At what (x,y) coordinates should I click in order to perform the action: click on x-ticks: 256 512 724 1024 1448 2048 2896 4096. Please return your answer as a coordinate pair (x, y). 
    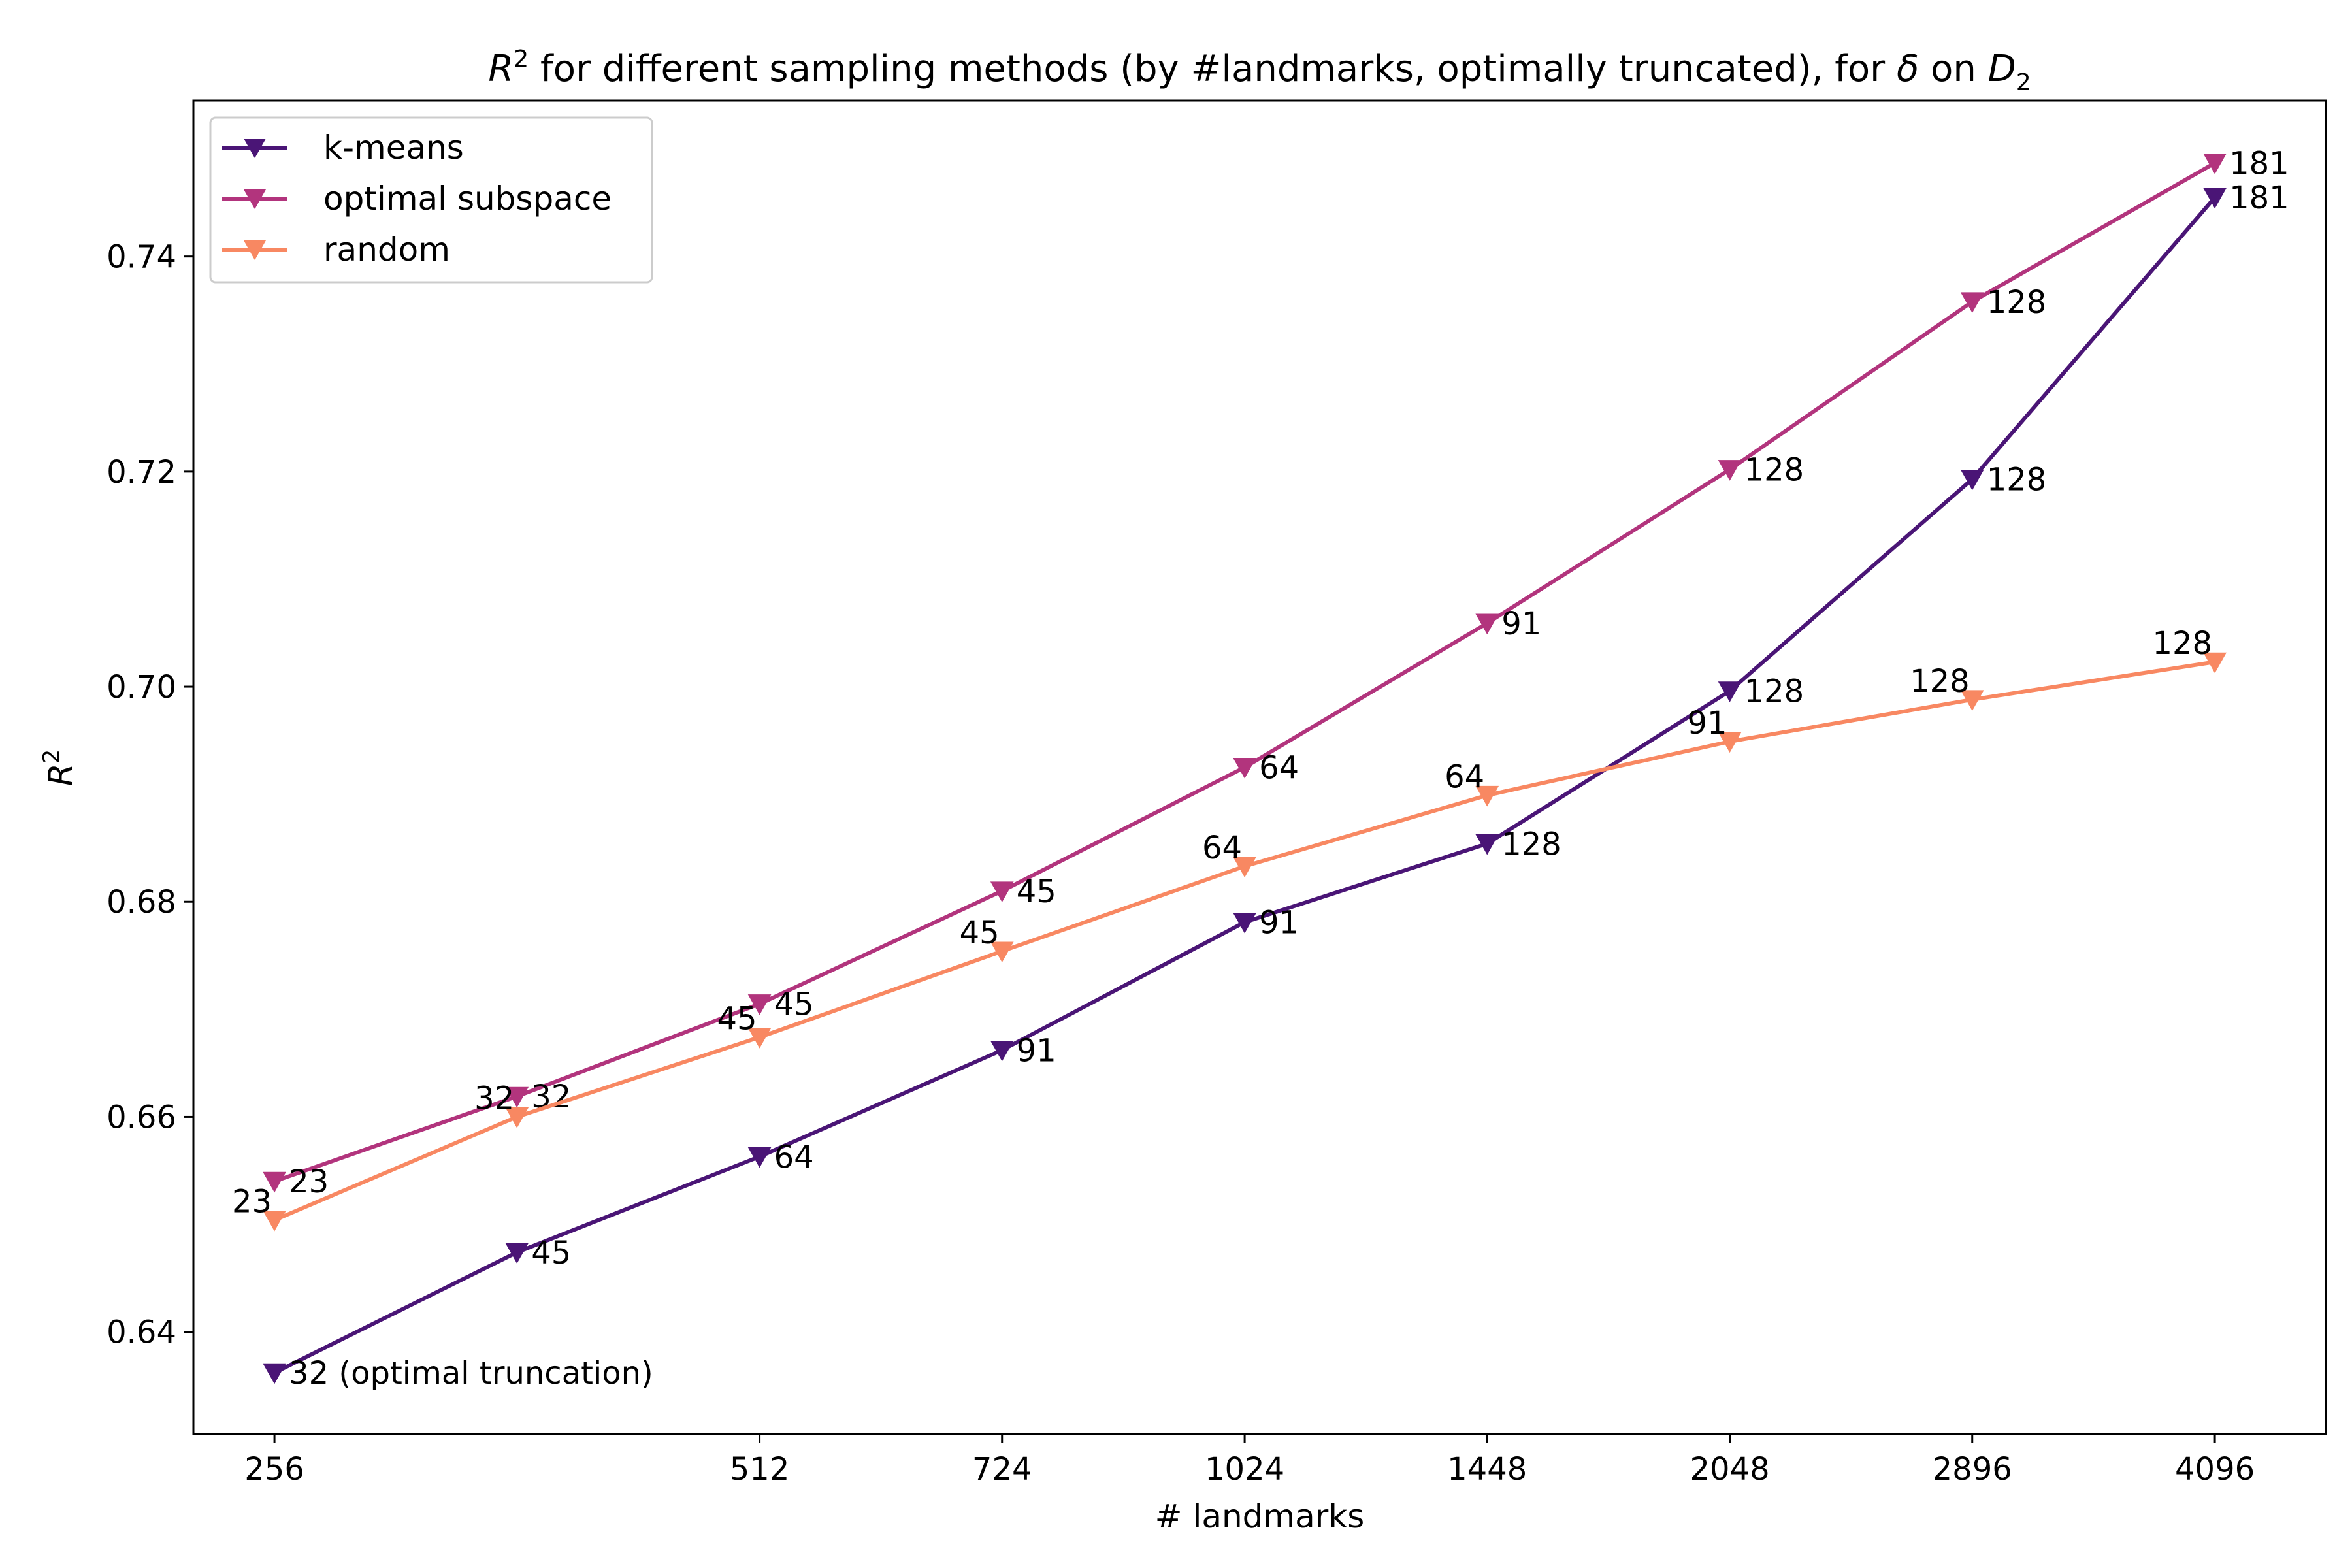
    Looking at the image, I should click on (1249, 1461).